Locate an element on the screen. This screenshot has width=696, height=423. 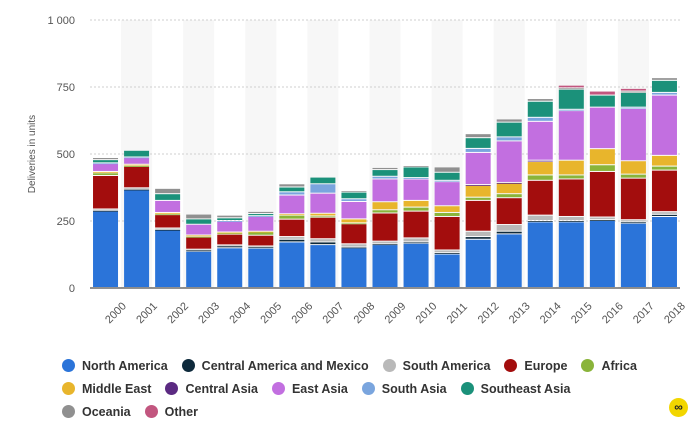
bar-stack-2003 is located at coordinates (199, 250).